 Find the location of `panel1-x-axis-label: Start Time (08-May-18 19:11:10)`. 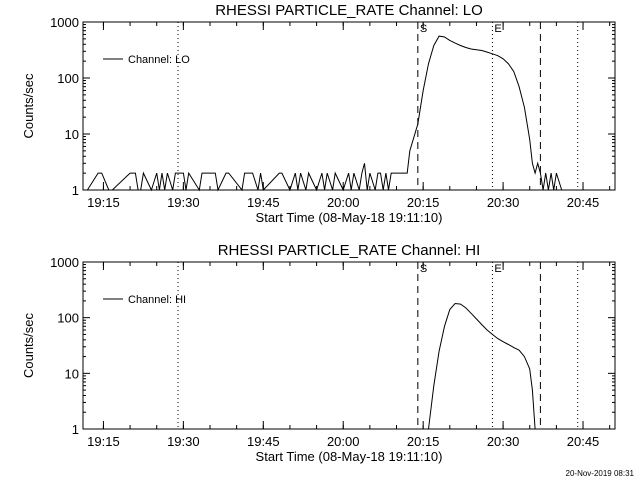

panel1-x-axis-label: Start Time (08-May-18 19:11:10) is located at coordinates (349, 217).